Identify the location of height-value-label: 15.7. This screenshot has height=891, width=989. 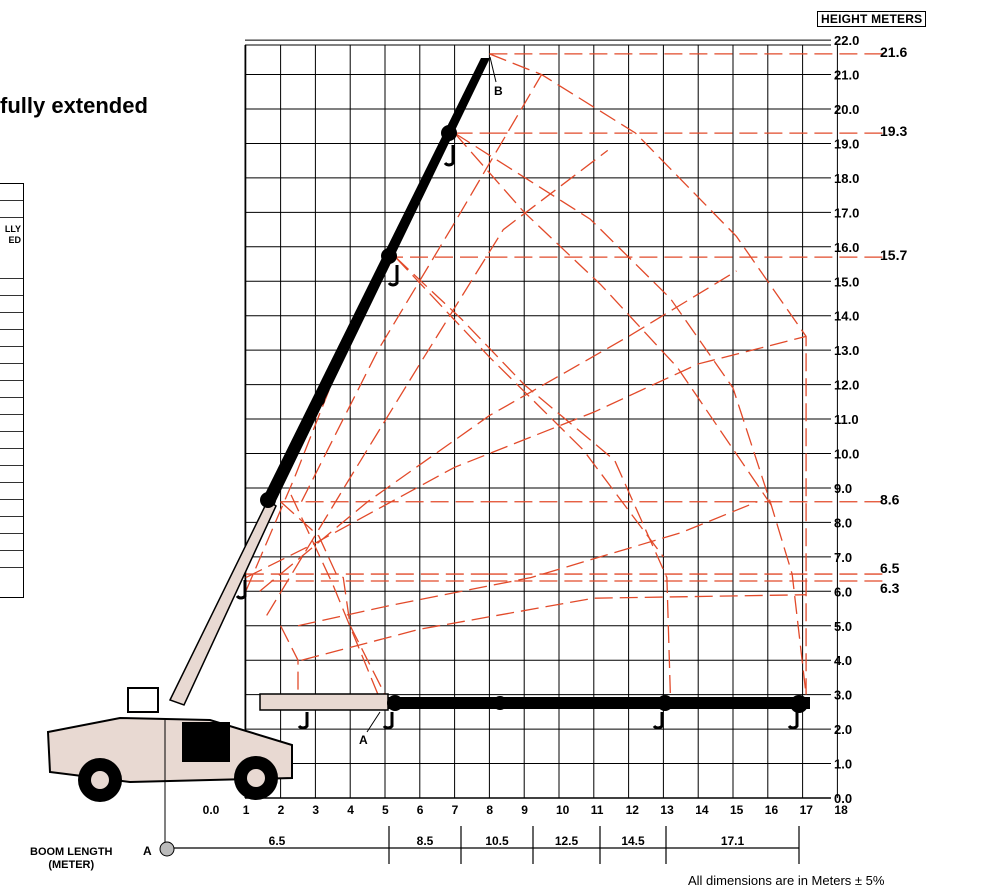
(893, 255).